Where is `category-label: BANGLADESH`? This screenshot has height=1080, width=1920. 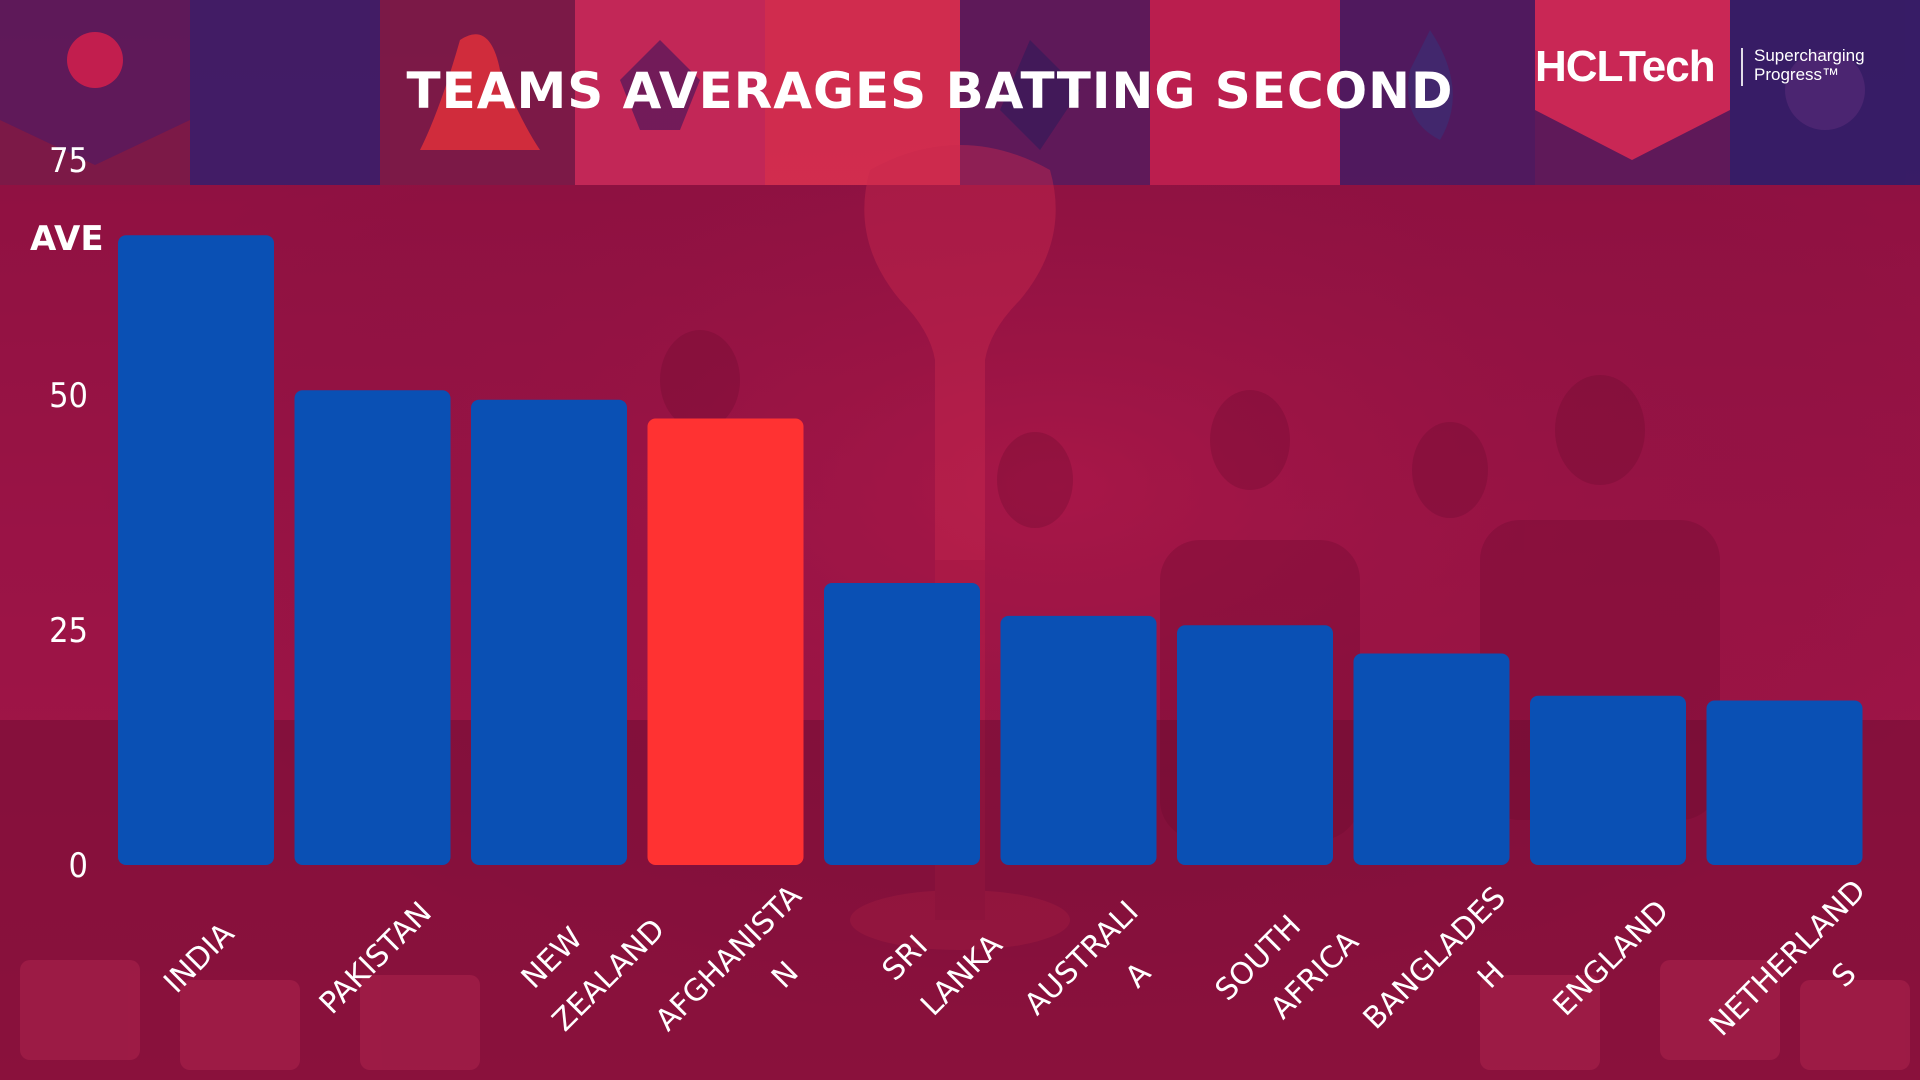 category-label: BANGLADESH is located at coordinates (1453, 976).